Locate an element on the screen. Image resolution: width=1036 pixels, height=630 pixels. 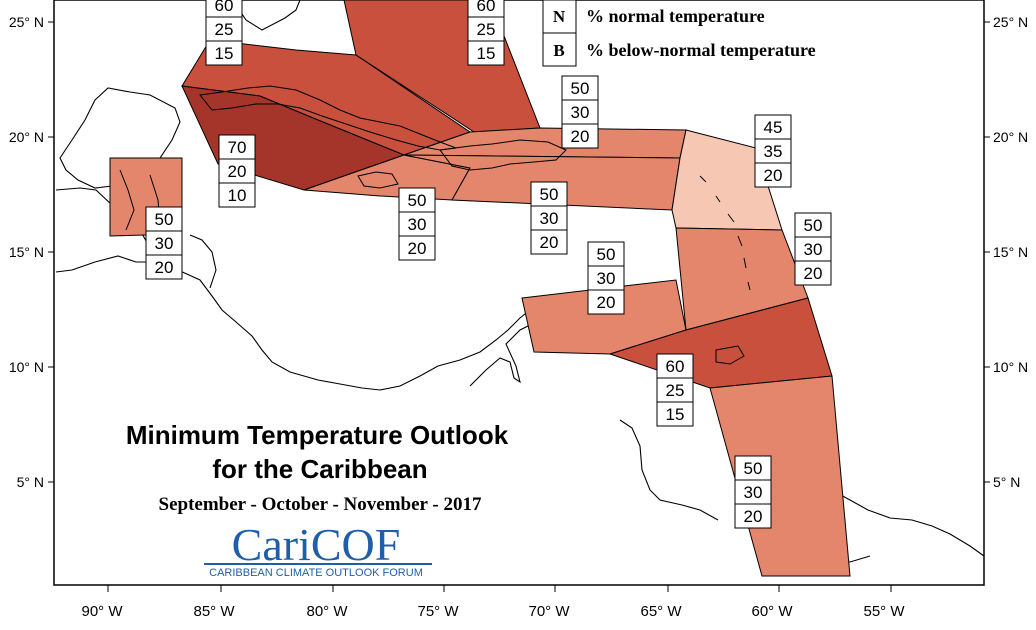
lat-labels-right: 25° N 20° N 15° N 10° N 5° N is located at coordinates (1010, 252).